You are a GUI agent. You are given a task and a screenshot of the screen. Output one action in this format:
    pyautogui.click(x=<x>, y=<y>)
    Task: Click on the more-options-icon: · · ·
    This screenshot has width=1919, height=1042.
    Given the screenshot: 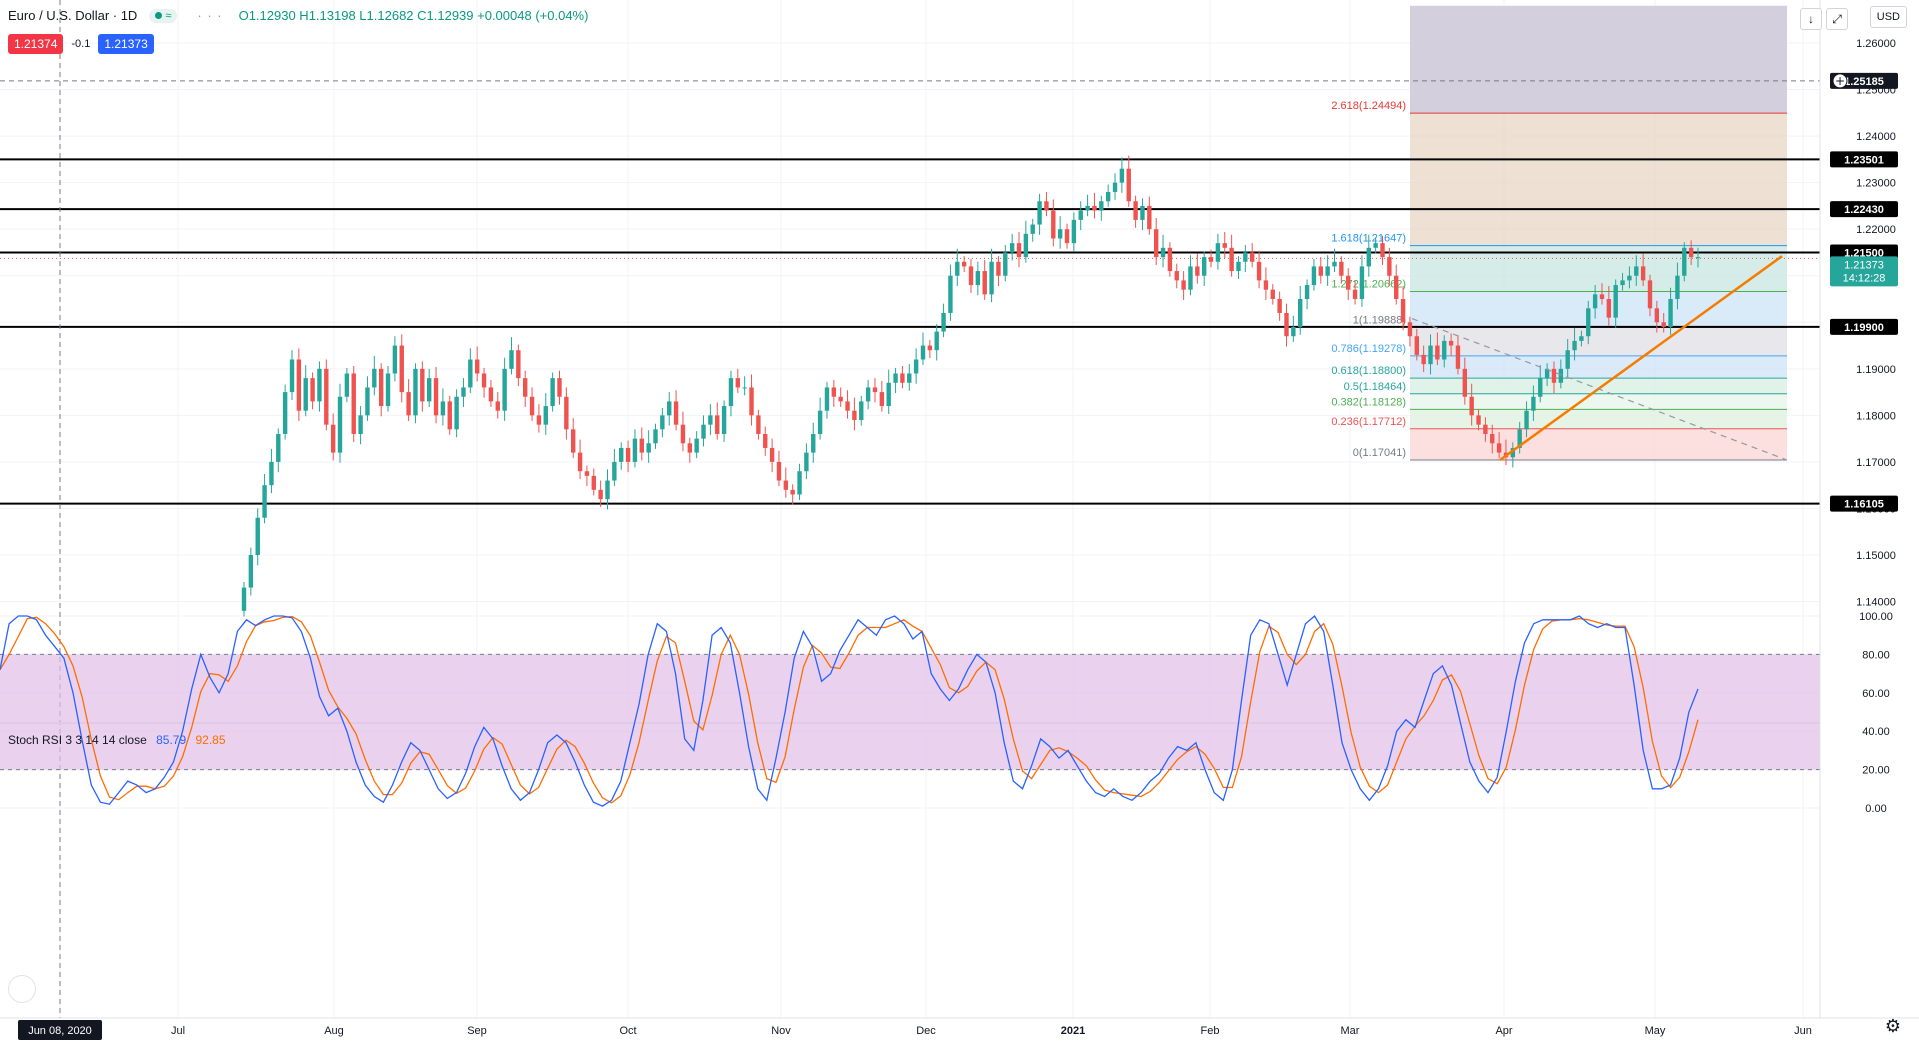 What is the action you would take?
    pyautogui.click(x=210, y=15)
    